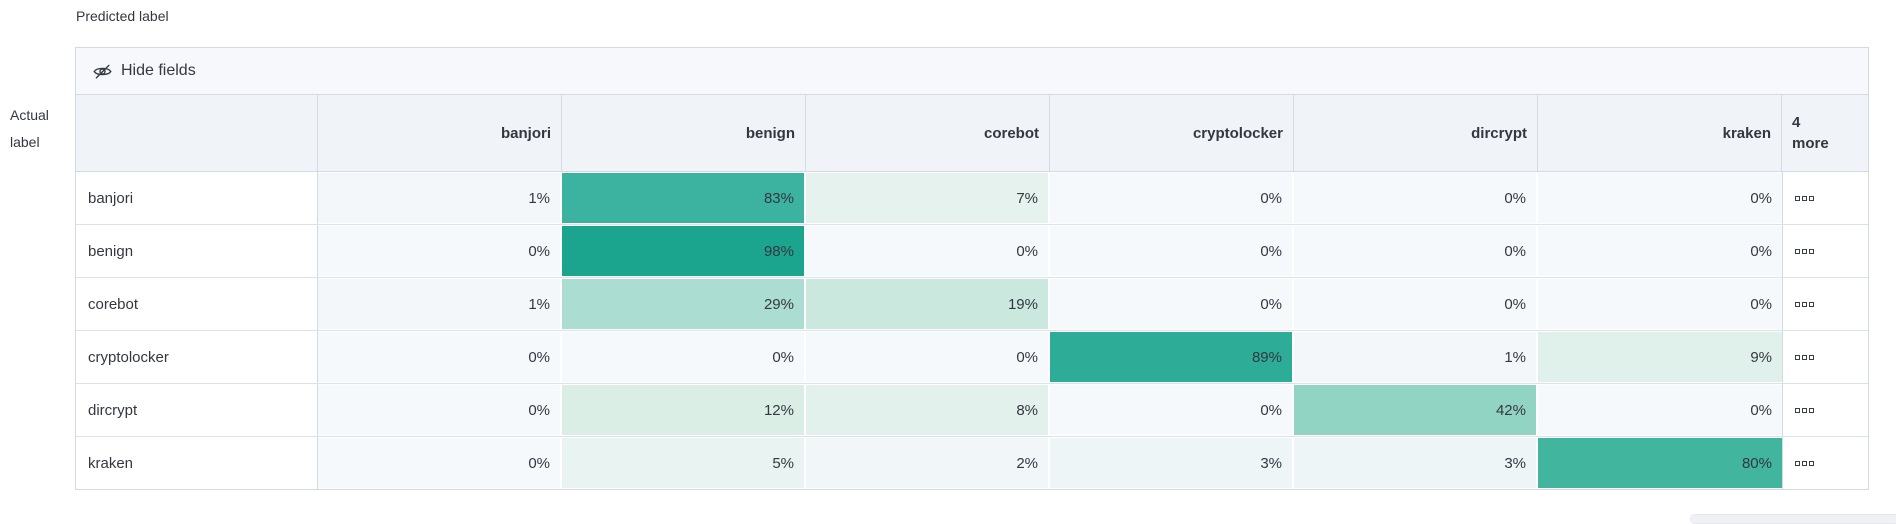  I want to click on cell-banjori-kraken: 0%, so click(1660, 198).